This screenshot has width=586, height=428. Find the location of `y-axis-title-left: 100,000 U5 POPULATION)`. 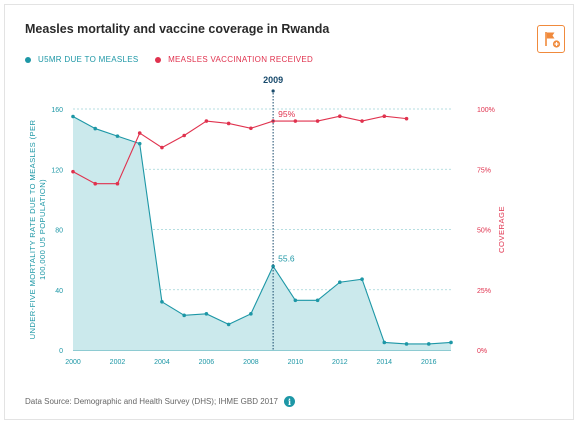

y-axis-title-left: 100,000 U5 POPULATION) is located at coordinates (42, 229).